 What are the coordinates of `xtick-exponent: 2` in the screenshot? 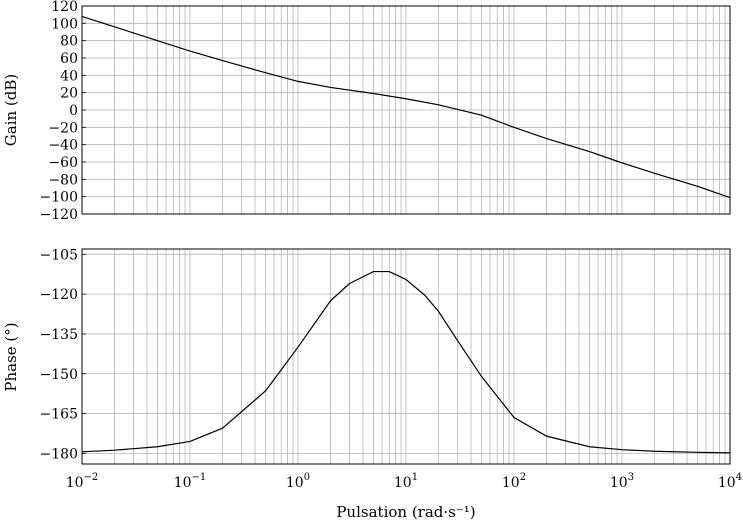 It's located at (523, 477).